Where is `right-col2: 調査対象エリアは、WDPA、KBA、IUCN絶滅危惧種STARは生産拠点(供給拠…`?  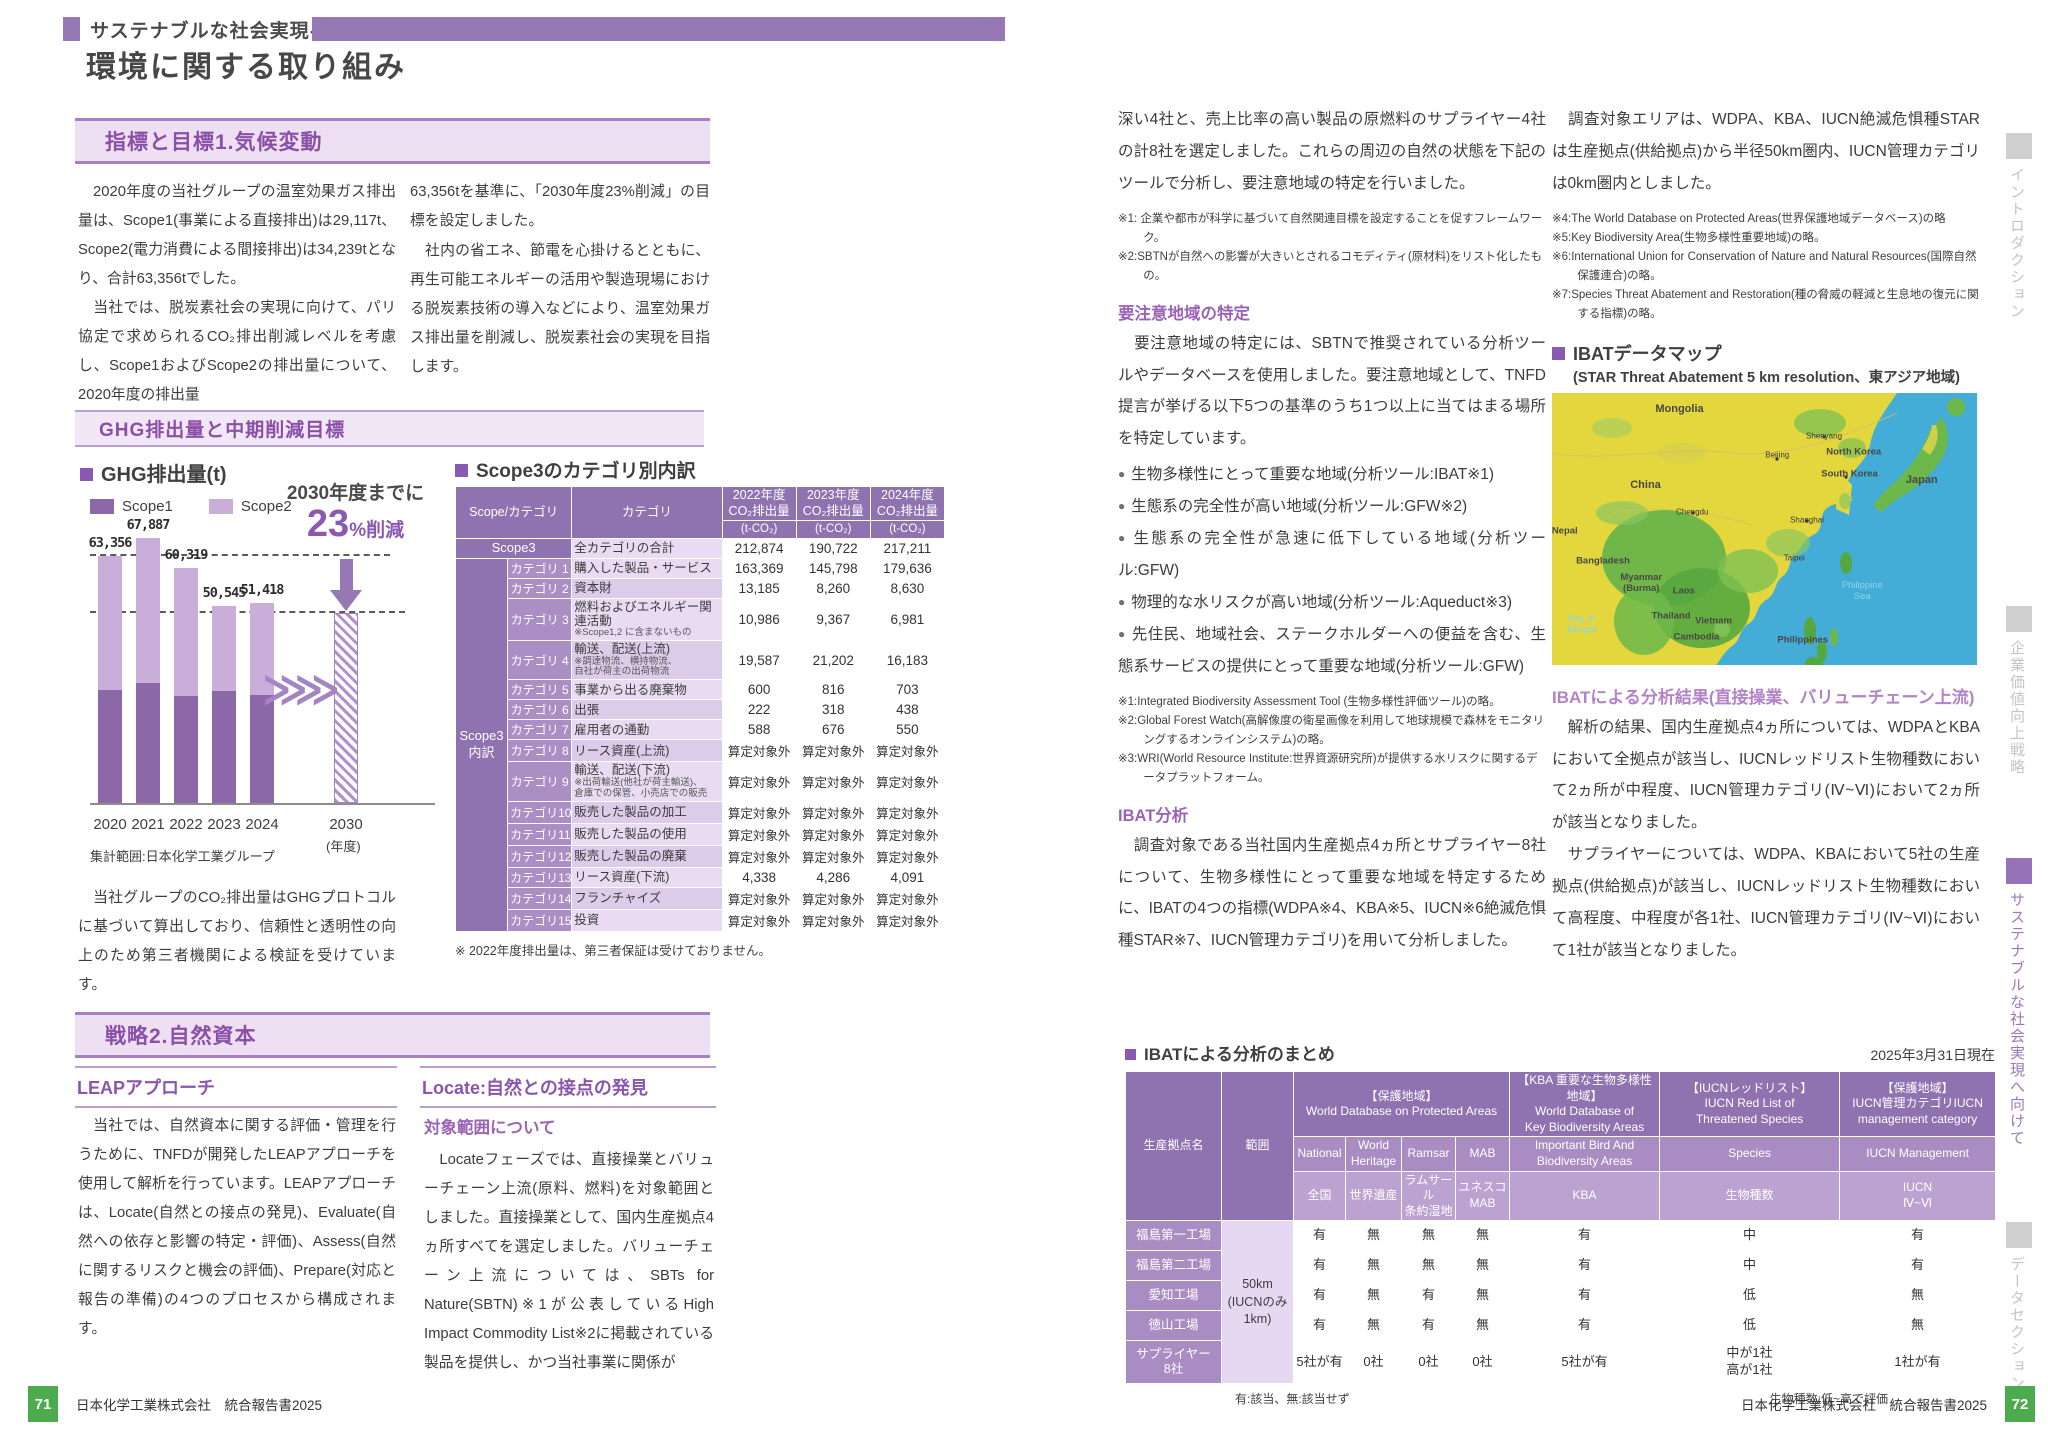
right-col2: 調査対象エリアは、WDPA、KBA、IUCN絶滅危惧種STARは生産拠点(供給拠… is located at coordinates (1766, 535).